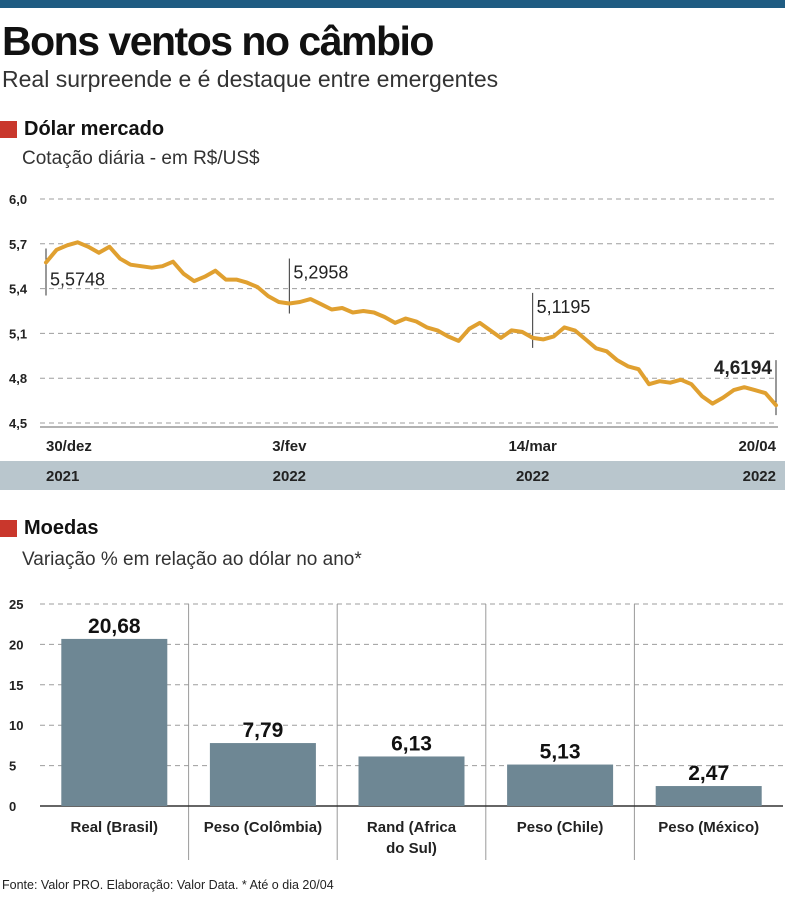 The width and height of the screenshot is (785, 899). Describe the element at coordinates (411, 743) in the screenshot. I see `bar-value-label: 6,13` at that location.